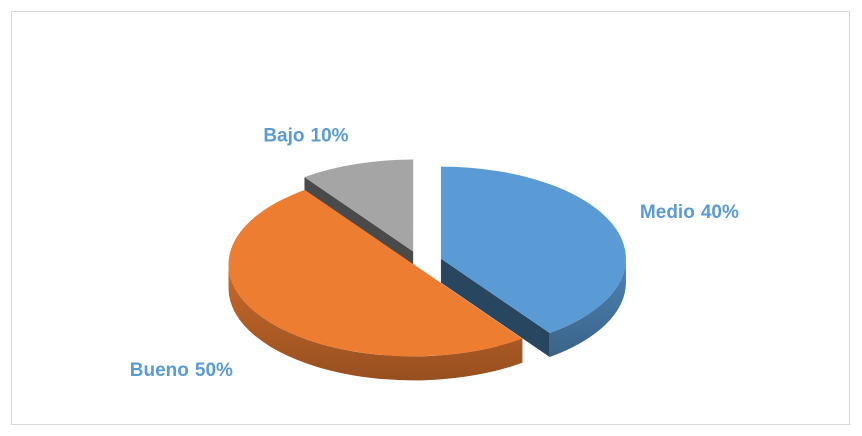 The width and height of the screenshot is (862, 436). What do you see at coordinates (283, 135) in the screenshot?
I see `slice-label-category: Bajo` at bounding box center [283, 135].